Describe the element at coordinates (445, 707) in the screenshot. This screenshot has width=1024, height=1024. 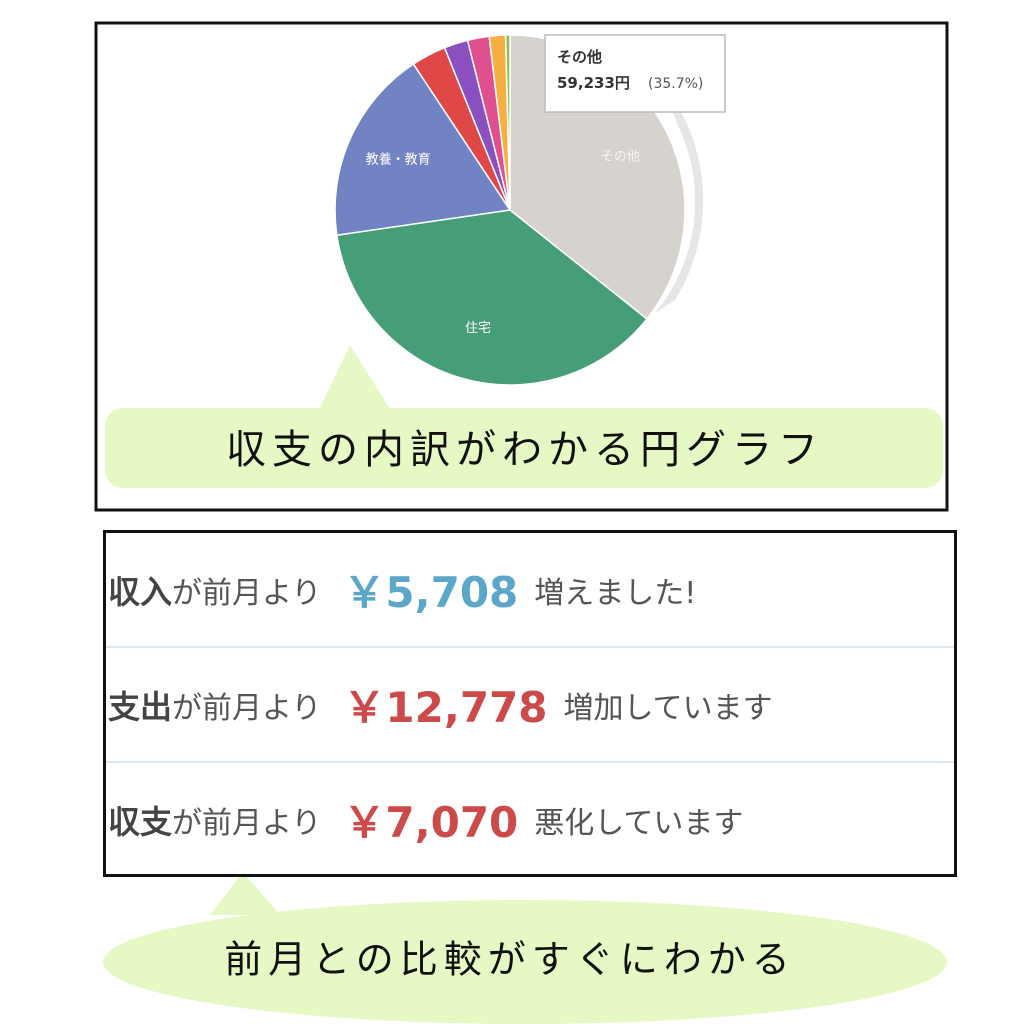
I see `row-amount: ￥12,778` at that location.